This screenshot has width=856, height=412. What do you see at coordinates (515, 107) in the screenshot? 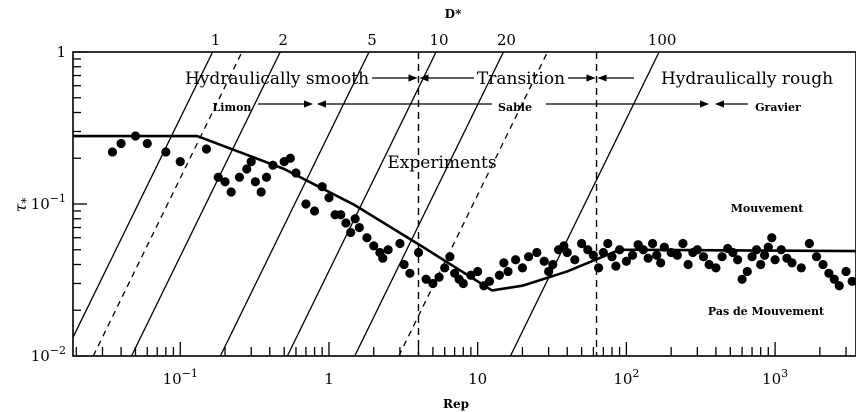
I see `label-sable: Sable` at bounding box center [515, 107].